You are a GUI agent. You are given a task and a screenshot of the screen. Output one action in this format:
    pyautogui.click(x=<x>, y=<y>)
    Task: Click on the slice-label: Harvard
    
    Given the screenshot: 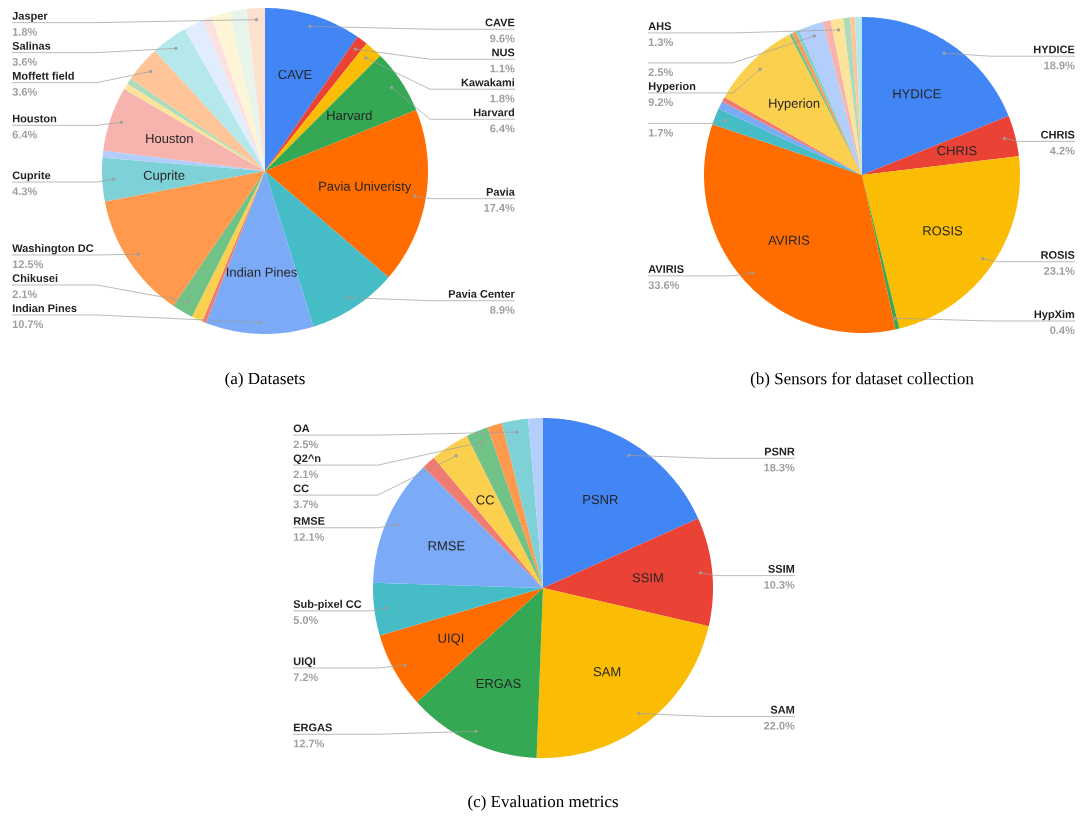 What is the action you would take?
    pyautogui.click(x=494, y=112)
    